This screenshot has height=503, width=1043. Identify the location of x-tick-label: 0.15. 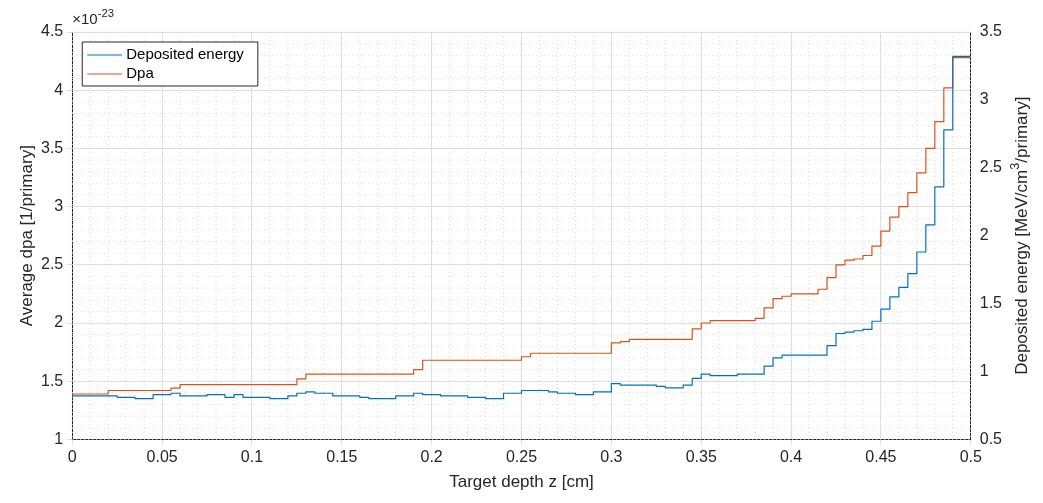
(342, 457).